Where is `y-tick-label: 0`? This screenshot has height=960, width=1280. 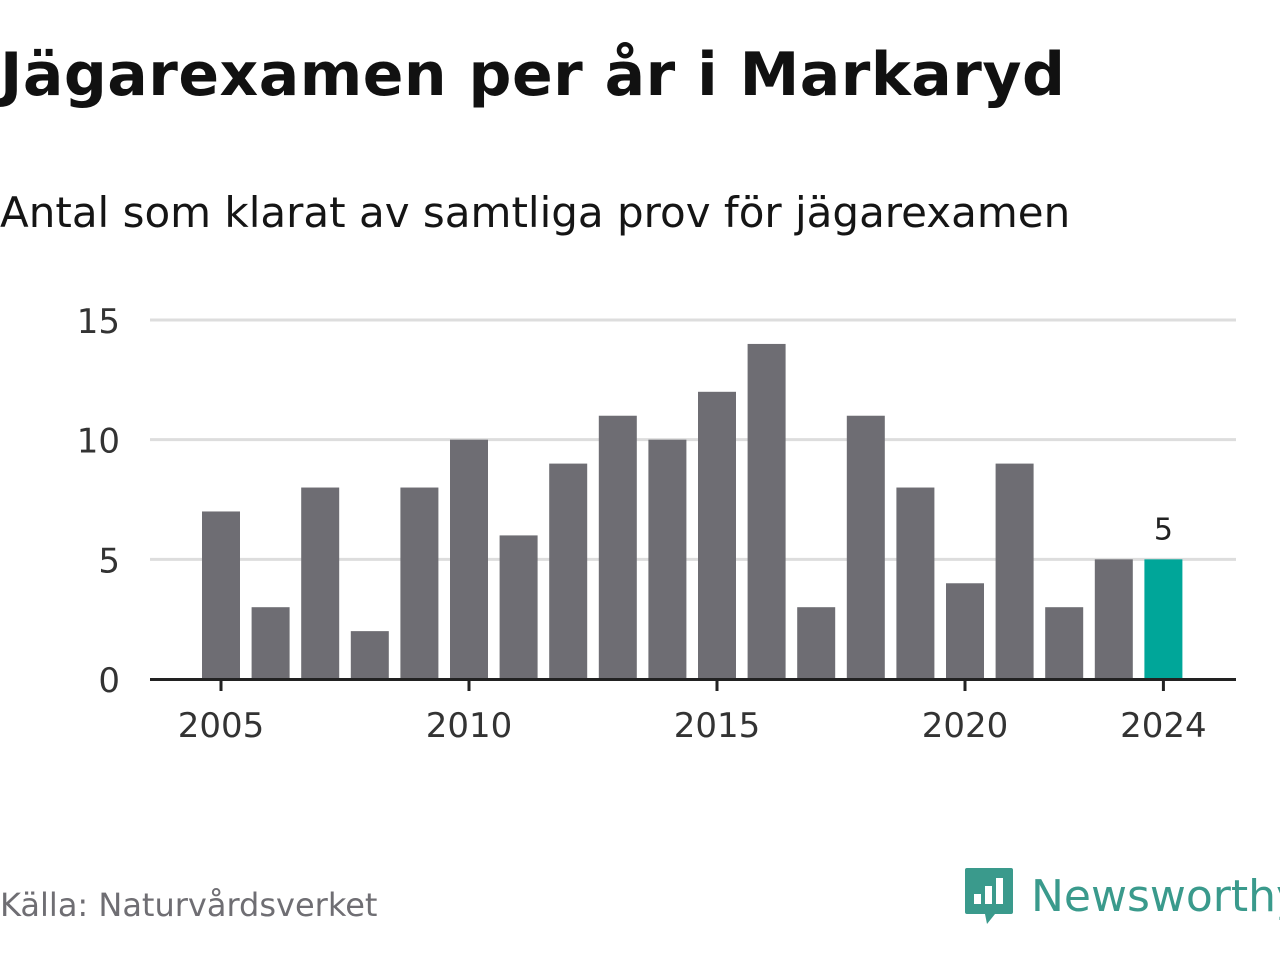 y-tick-label: 0 is located at coordinates (109, 681).